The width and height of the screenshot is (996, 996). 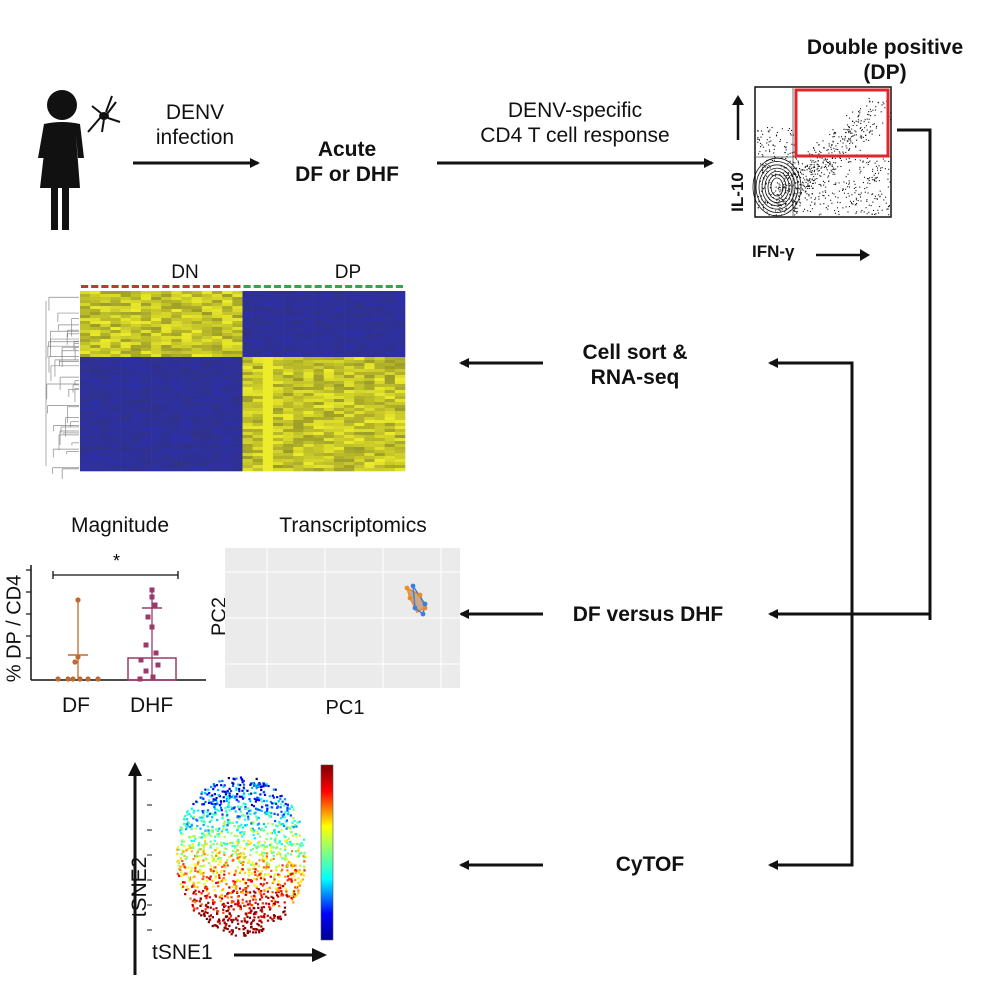 I want to click on heatmap-group-bar, so click(x=227, y=286).